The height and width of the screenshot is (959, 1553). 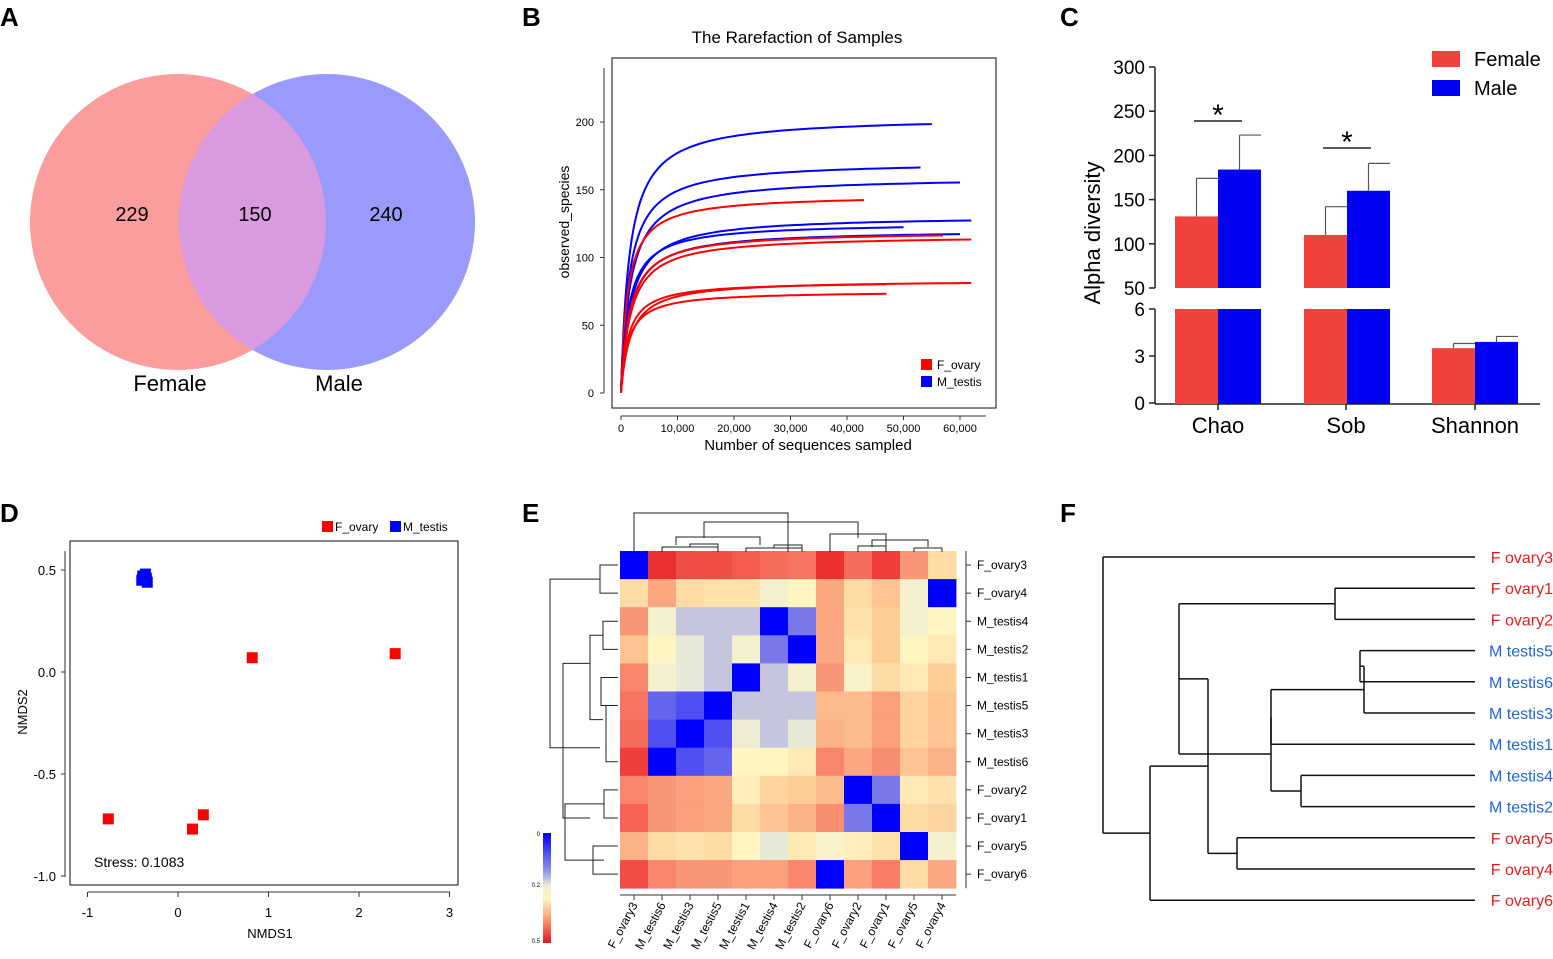 What do you see at coordinates (254, 215) in the screenshot?
I see `venn-overlap-count: 150` at bounding box center [254, 215].